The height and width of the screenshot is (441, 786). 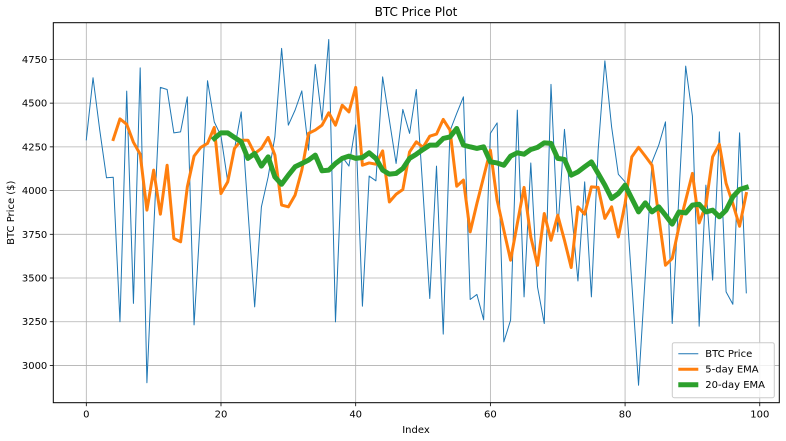 I want to click on y-tick-label: 4500, so click(x=34, y=104).